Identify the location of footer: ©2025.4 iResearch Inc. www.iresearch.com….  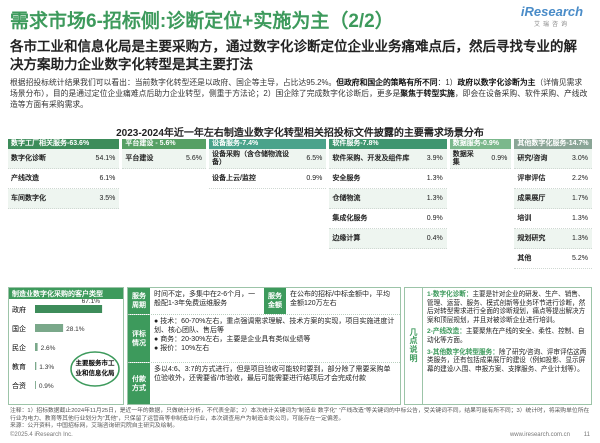
(300, 435).